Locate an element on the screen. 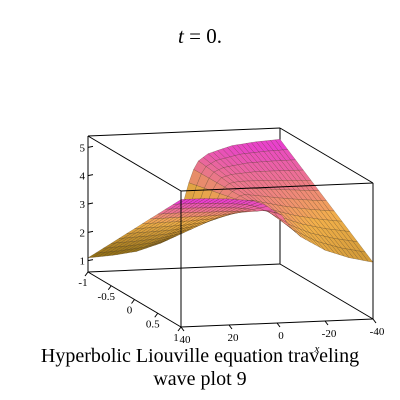 The height and width of the screenshot is (400, 400). y-tick-label: -0.5 is located at coordinates (107, 297).